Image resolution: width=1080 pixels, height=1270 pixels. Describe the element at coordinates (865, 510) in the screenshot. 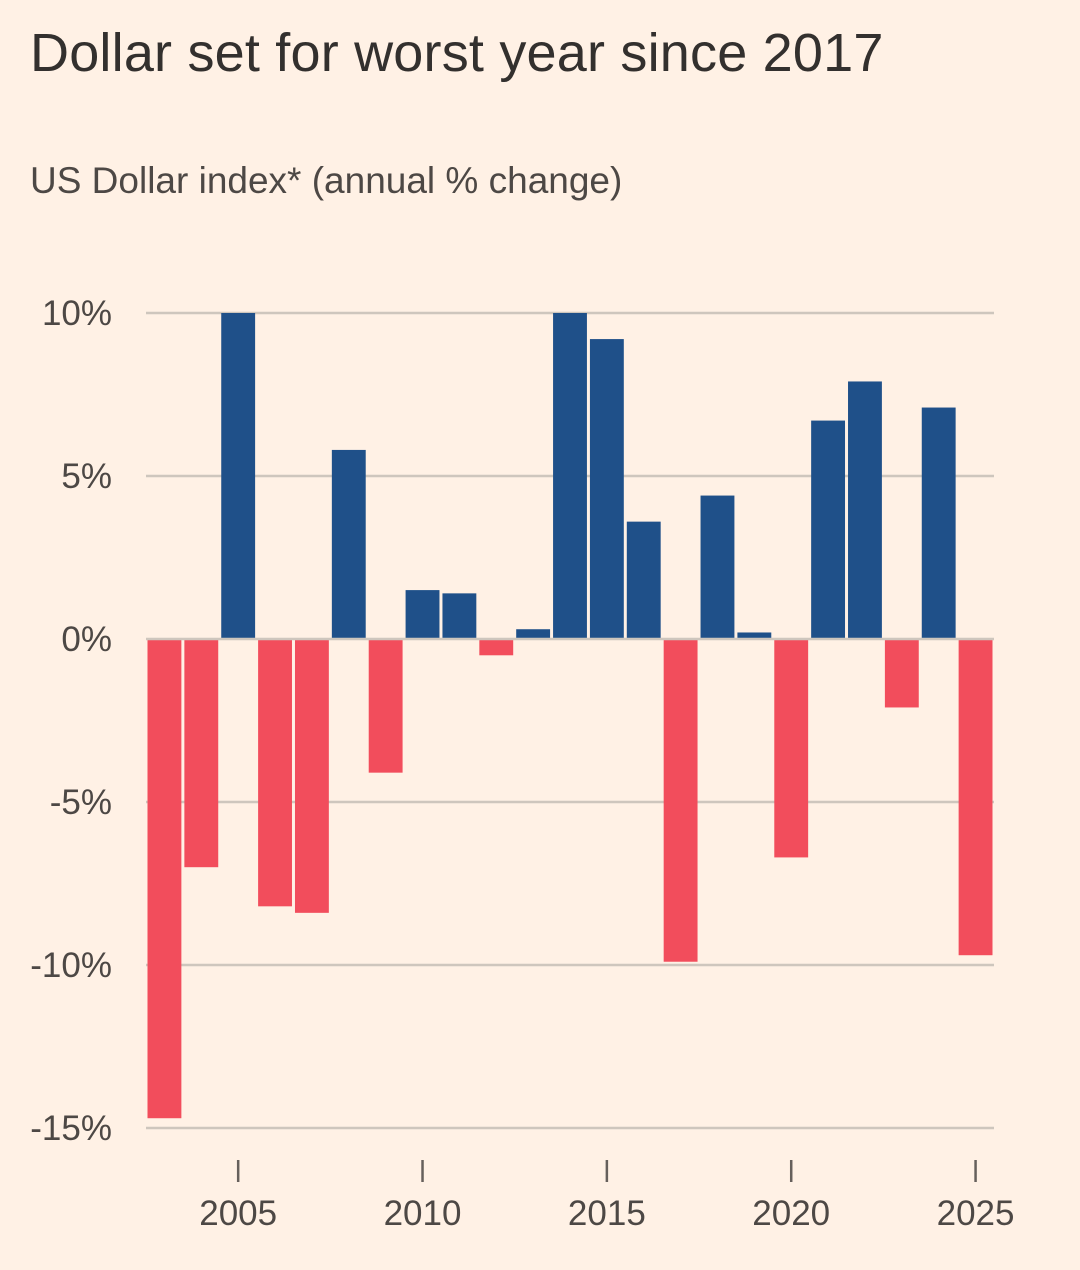

I see `bar-2022` at that location.